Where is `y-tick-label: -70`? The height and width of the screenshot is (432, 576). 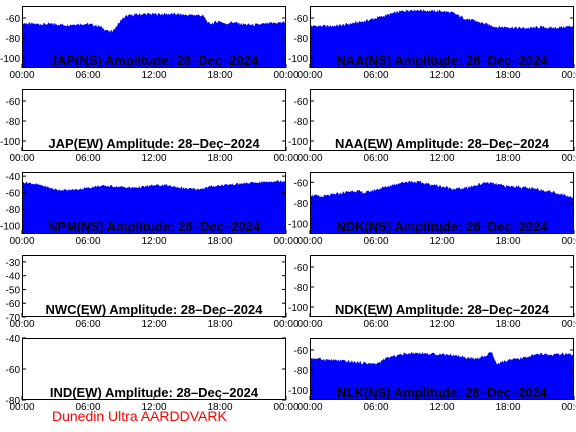
y-tick-label: -70 is located at coordinates (13, 318).